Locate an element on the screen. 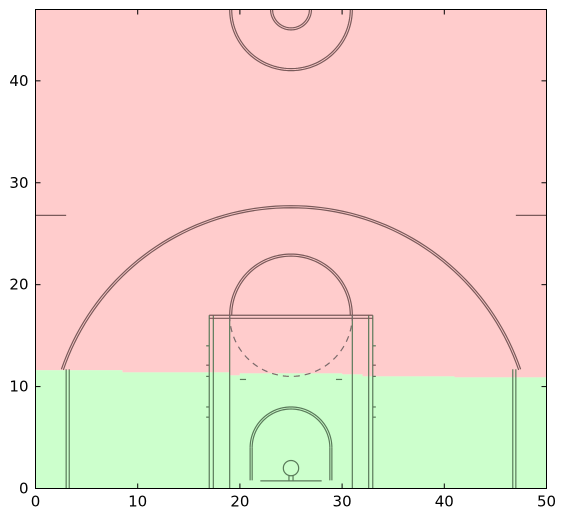 Image resolution: width=564 pixels, height=523 pixels. free-throw-arc-top-inner is located at coordinates (291, 285).